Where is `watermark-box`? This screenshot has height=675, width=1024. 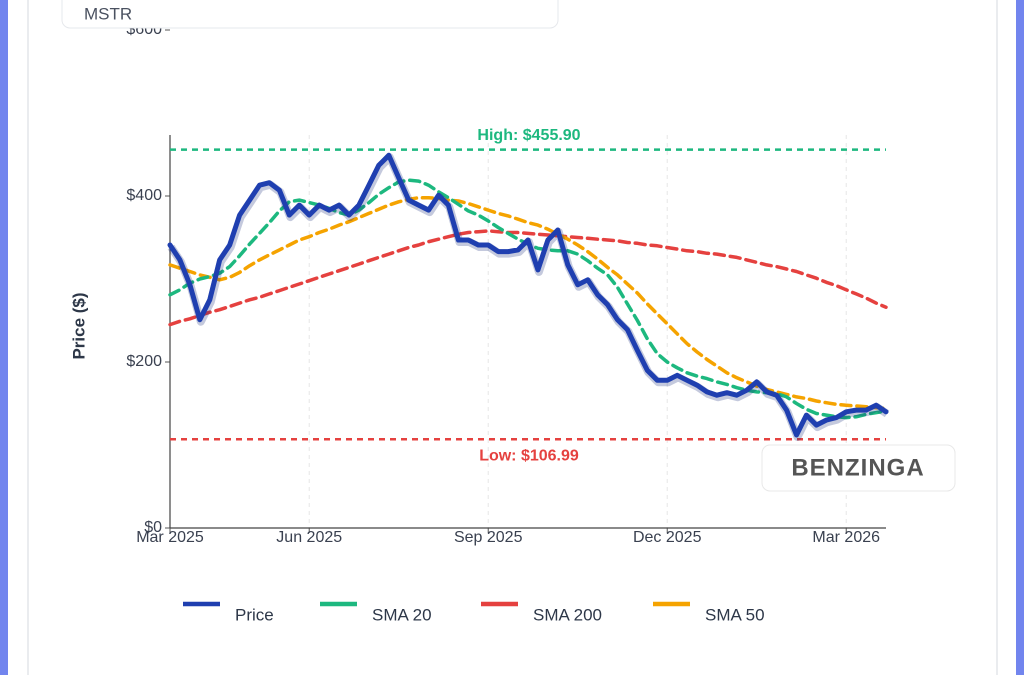 watermark-box is located at coordinates (858, 468).